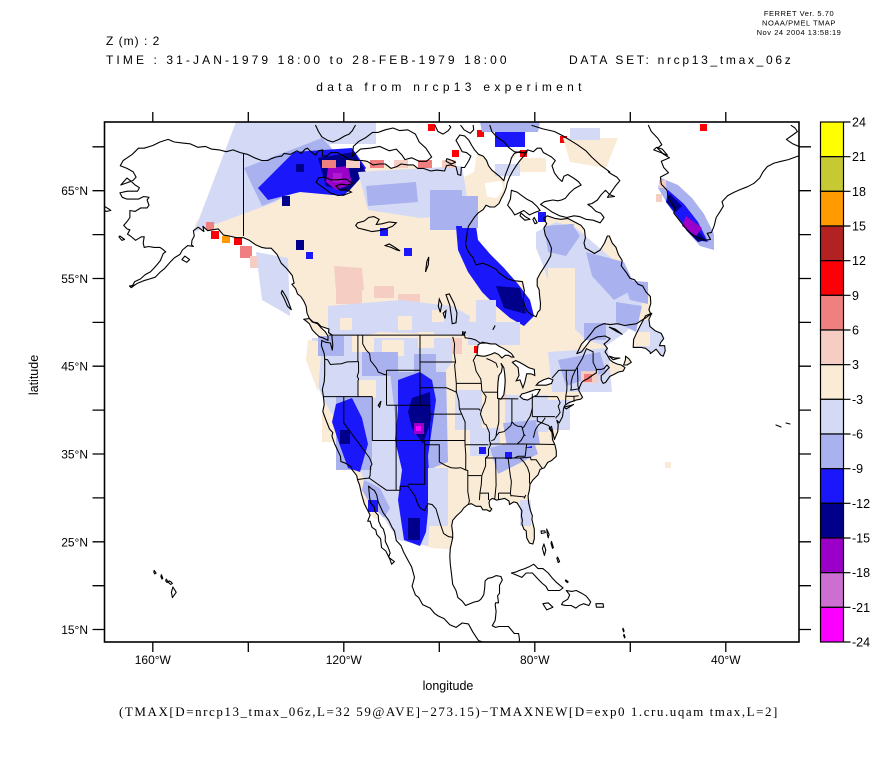  What do you see at coordinates (344, 660) in the screenshot?
I see `svg-text: 120°W` at bounding box center [344, 660].